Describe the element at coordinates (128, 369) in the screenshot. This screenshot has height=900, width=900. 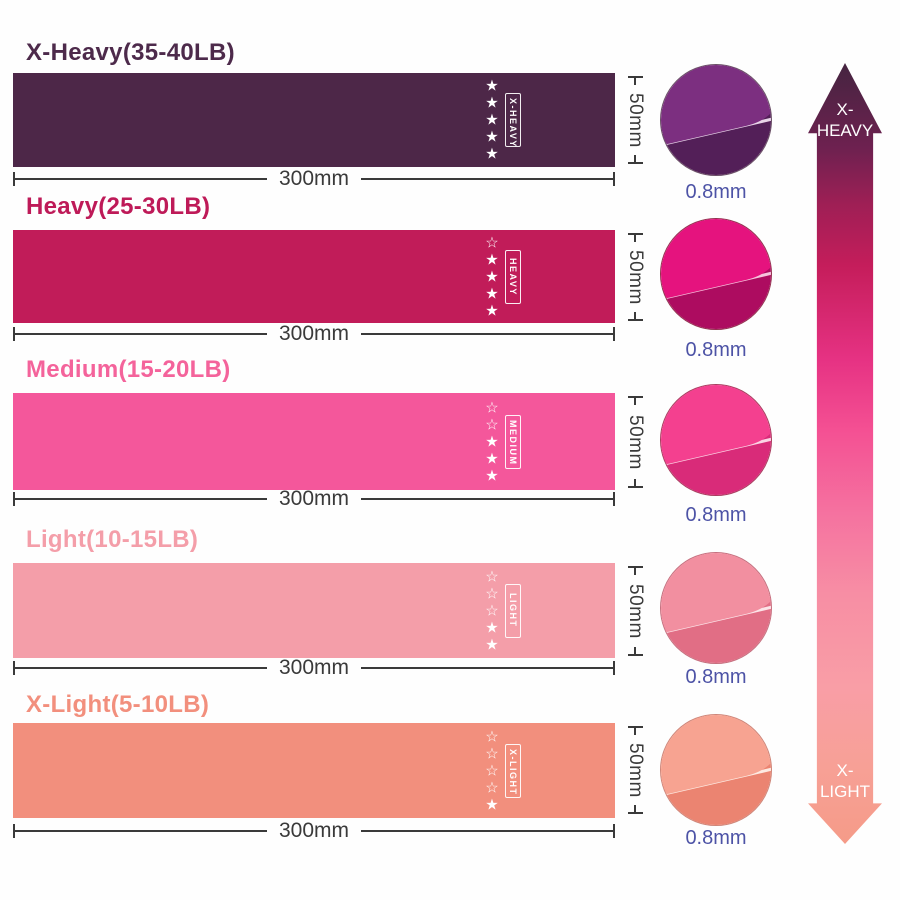
I see `band-title-medium: Medium(15-20LB)` at that location.